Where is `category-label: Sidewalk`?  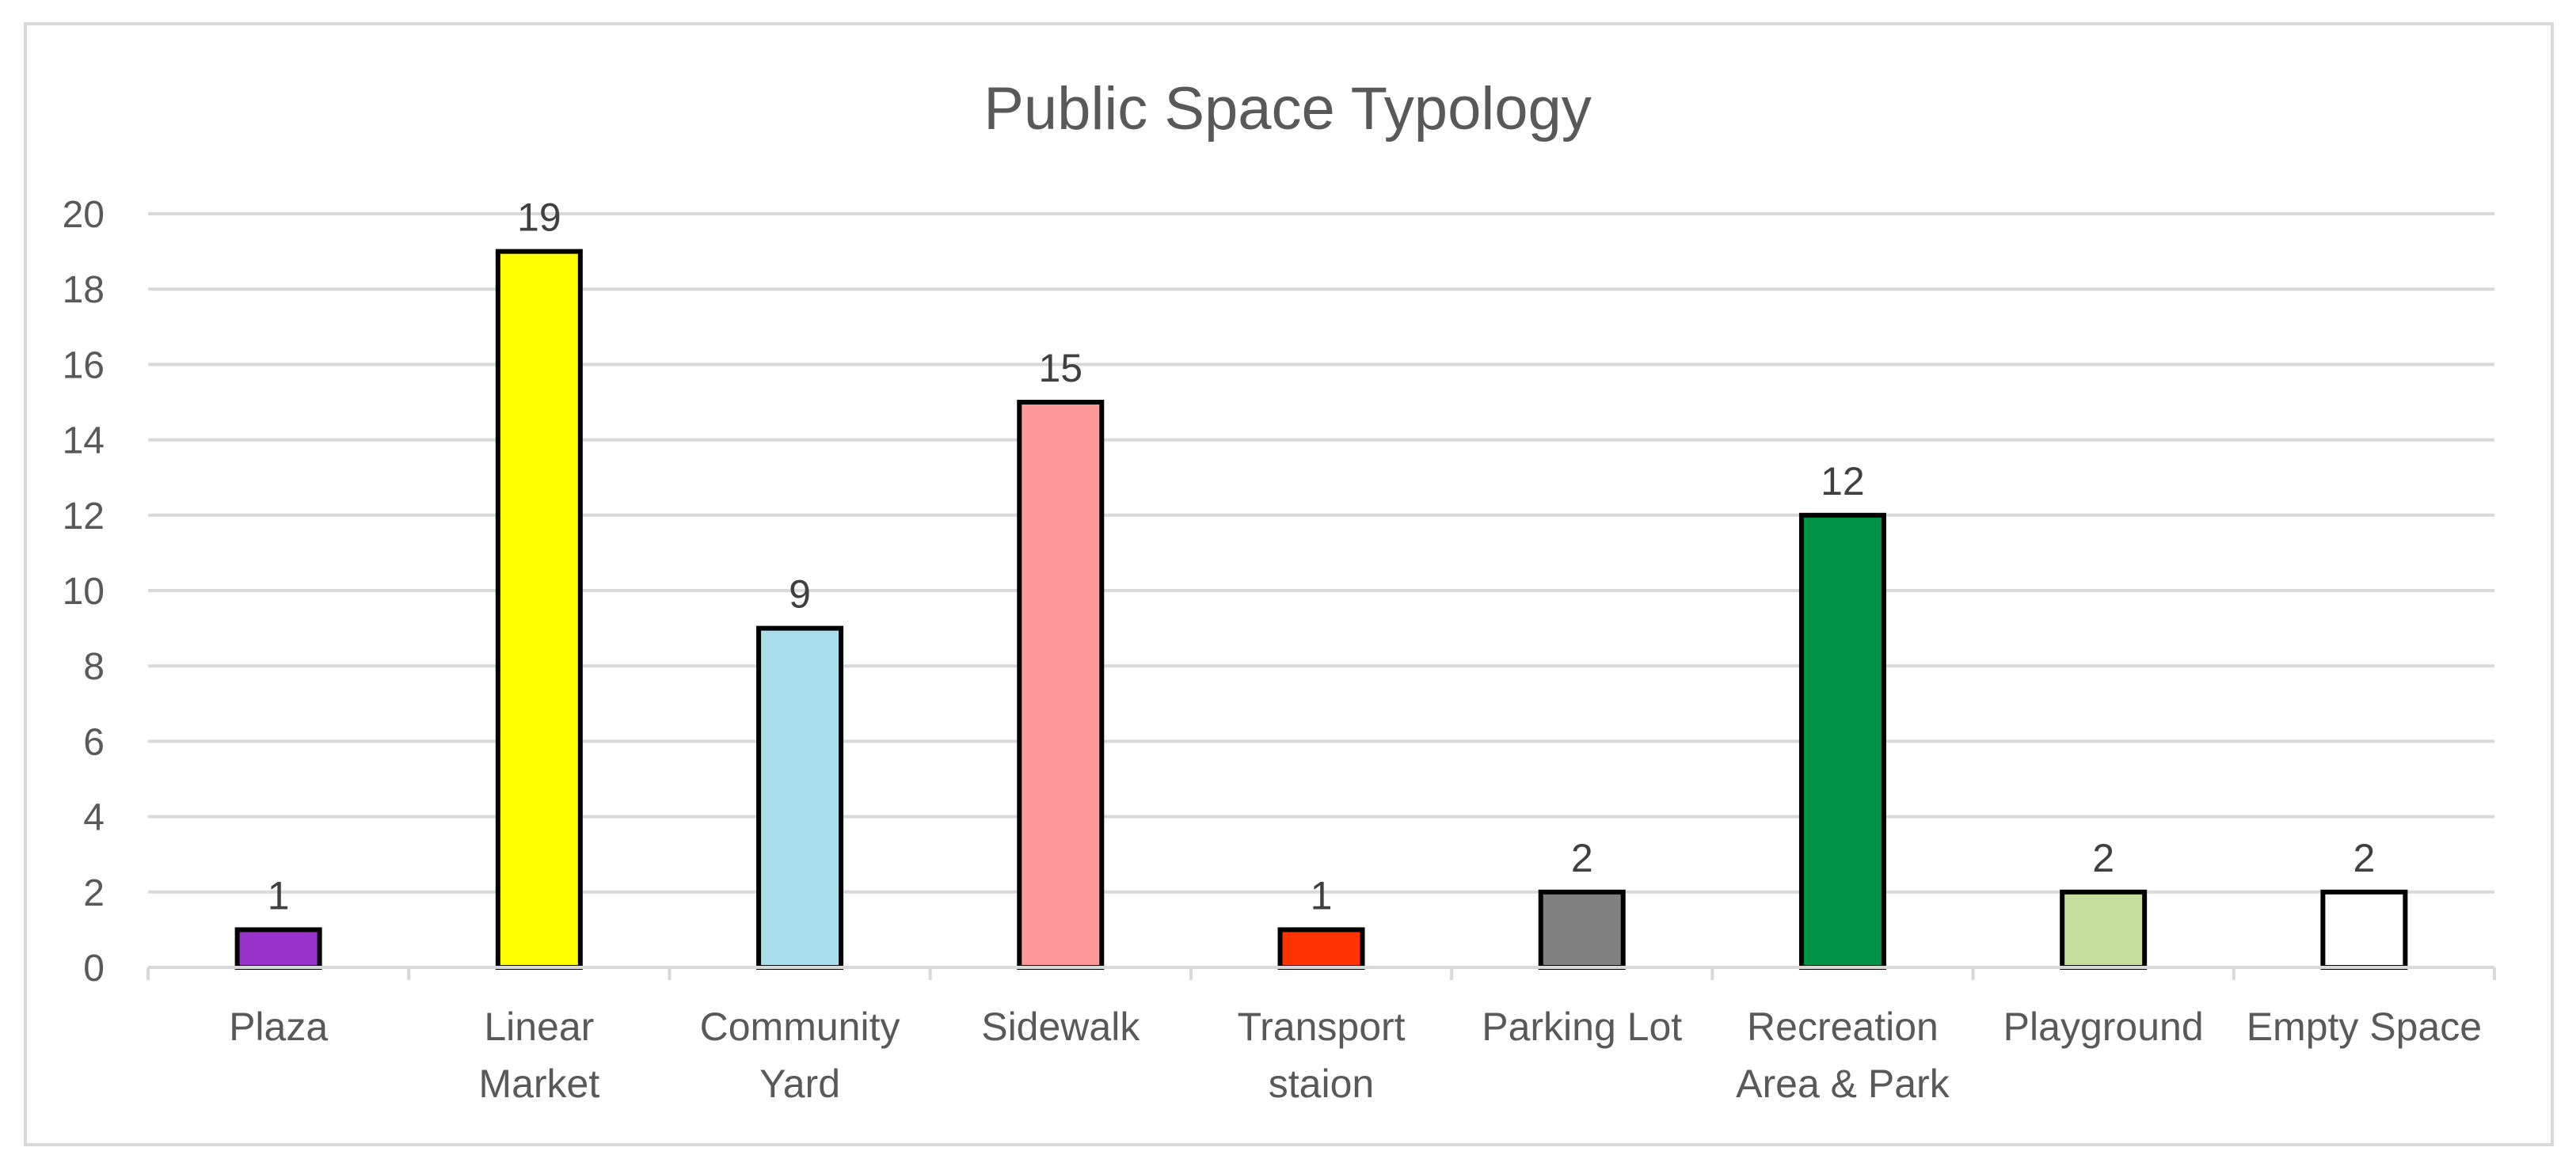 category-label: Sidewalk is located at coordinates (1060, 1027).